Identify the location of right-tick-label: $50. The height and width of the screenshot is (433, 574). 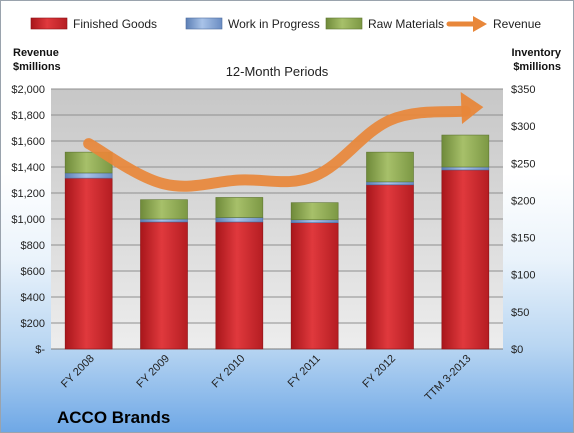
(520, 313).